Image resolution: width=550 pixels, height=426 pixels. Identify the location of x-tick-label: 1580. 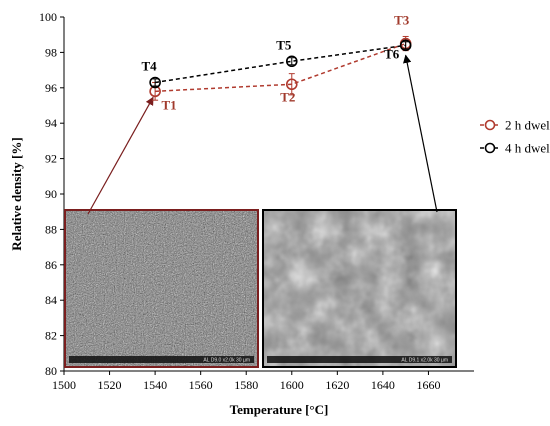
(246, 385).